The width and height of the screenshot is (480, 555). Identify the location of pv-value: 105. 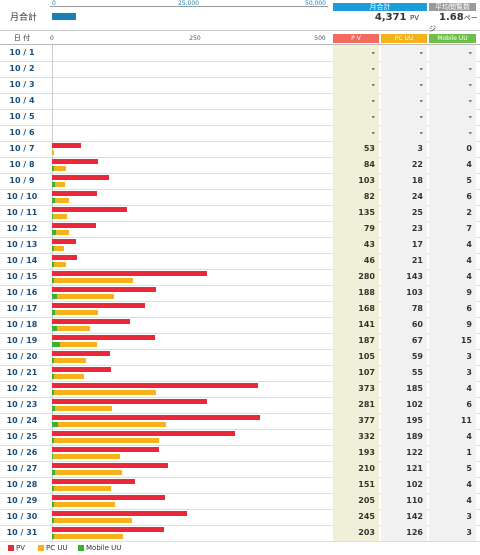
(356, 357).